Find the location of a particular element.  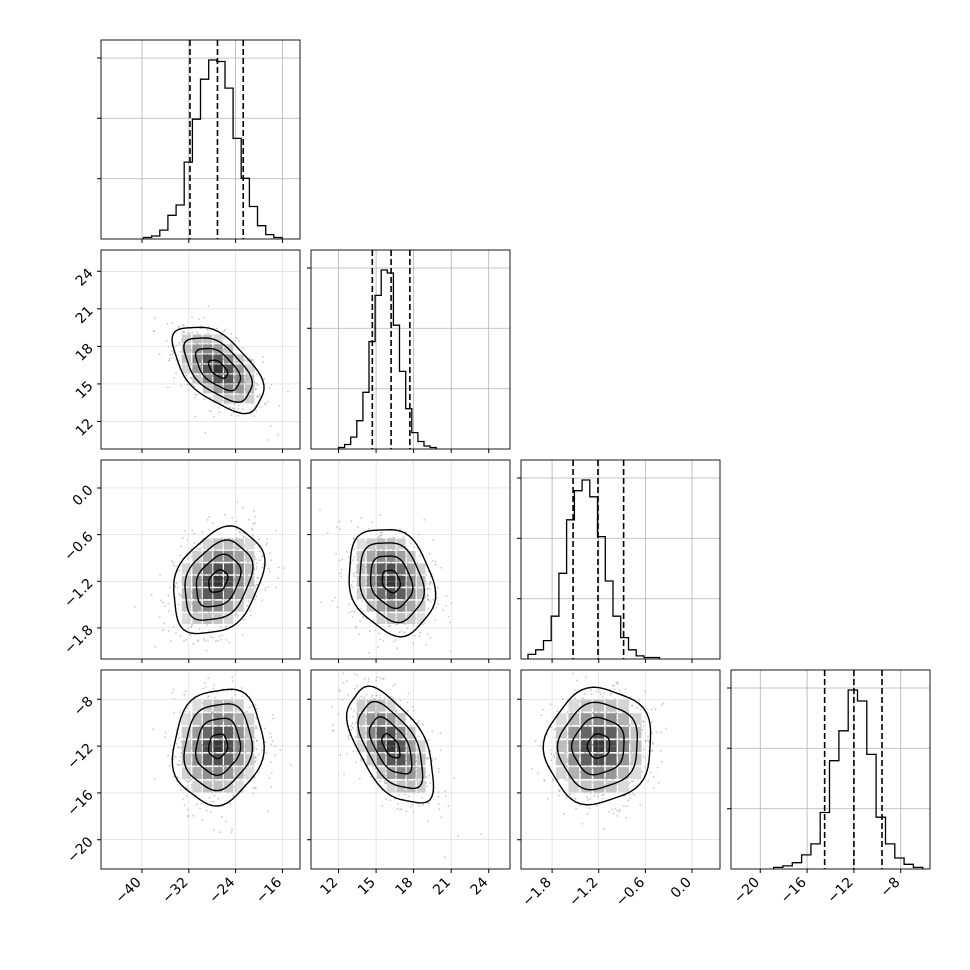

y-tick-label: 21 is located at coordinates (85, 315).